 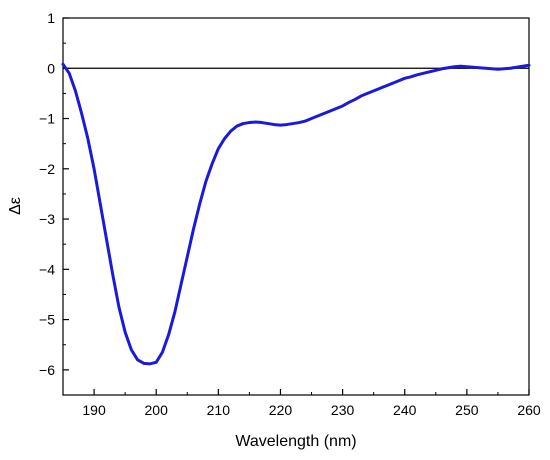 What do you see at coordinates (47, 269) in the screenshot?
I see `y-tick-label: −4` at bounding box center [47, 269].